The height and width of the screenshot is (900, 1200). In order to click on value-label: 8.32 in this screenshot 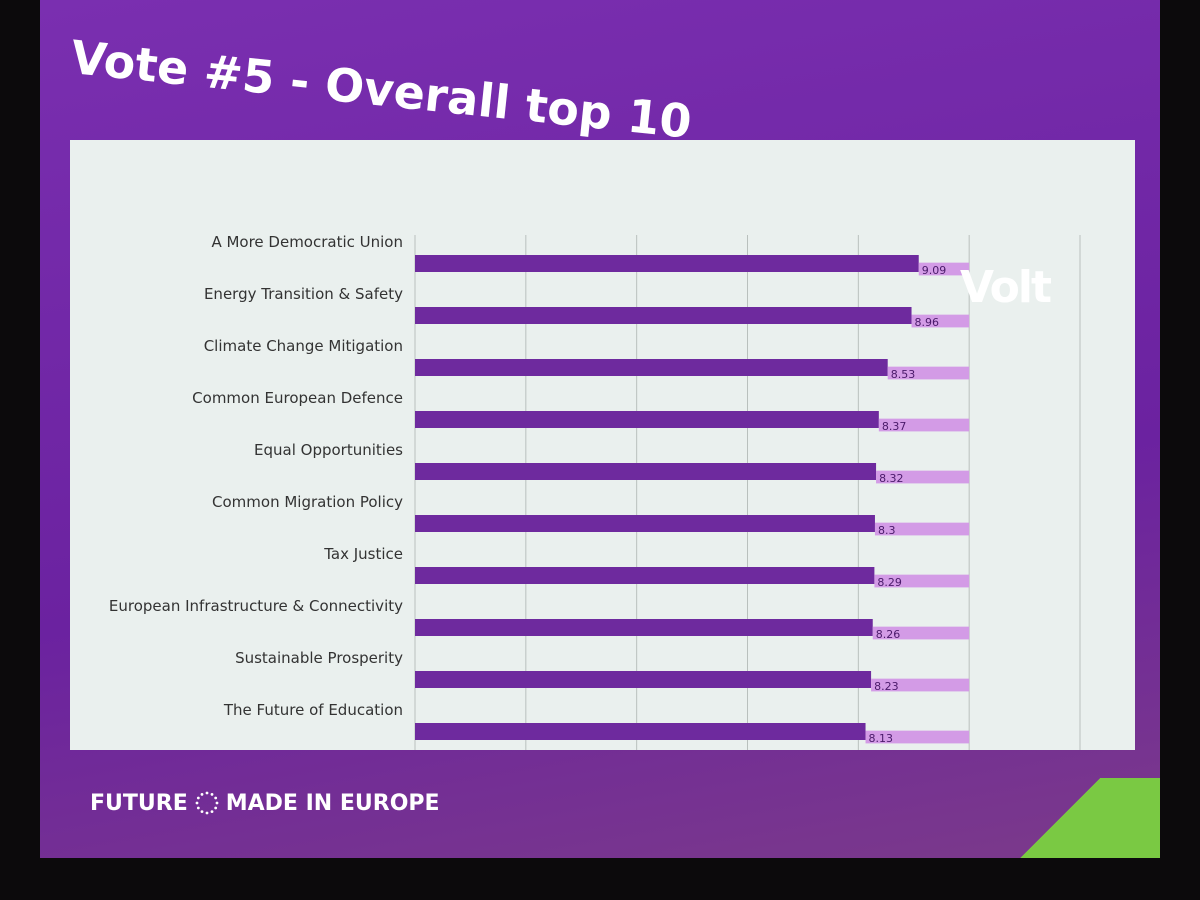, I will do `click(891, 478)`.